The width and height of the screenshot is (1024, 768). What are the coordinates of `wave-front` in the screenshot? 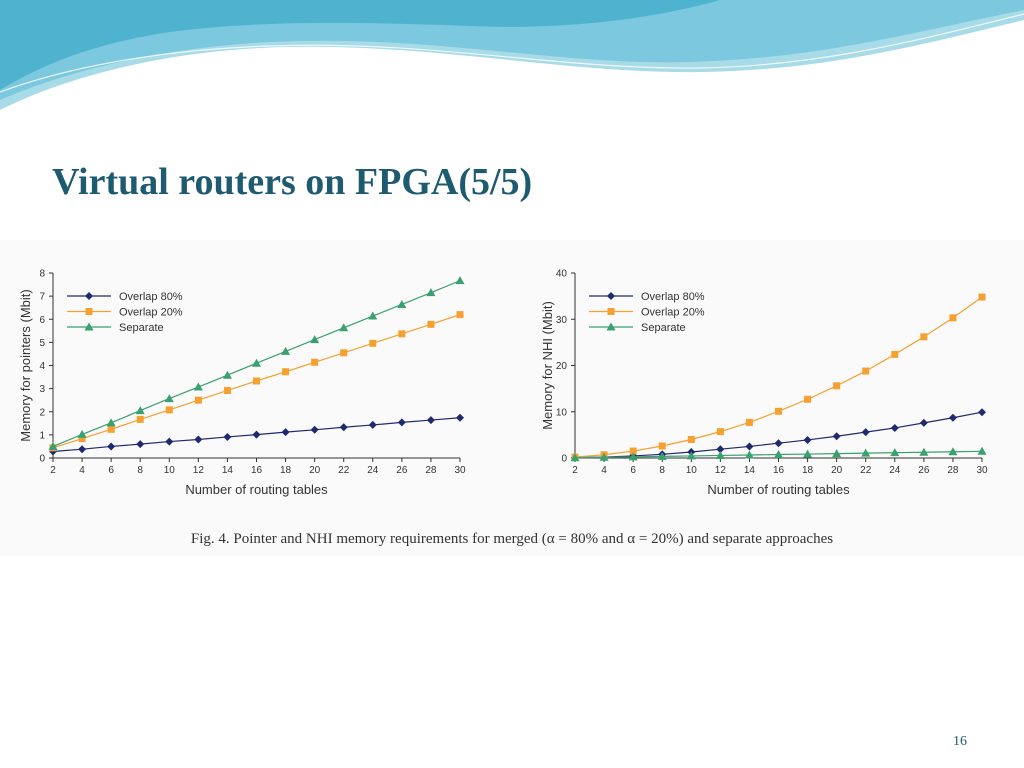 It's located at (360, 45).